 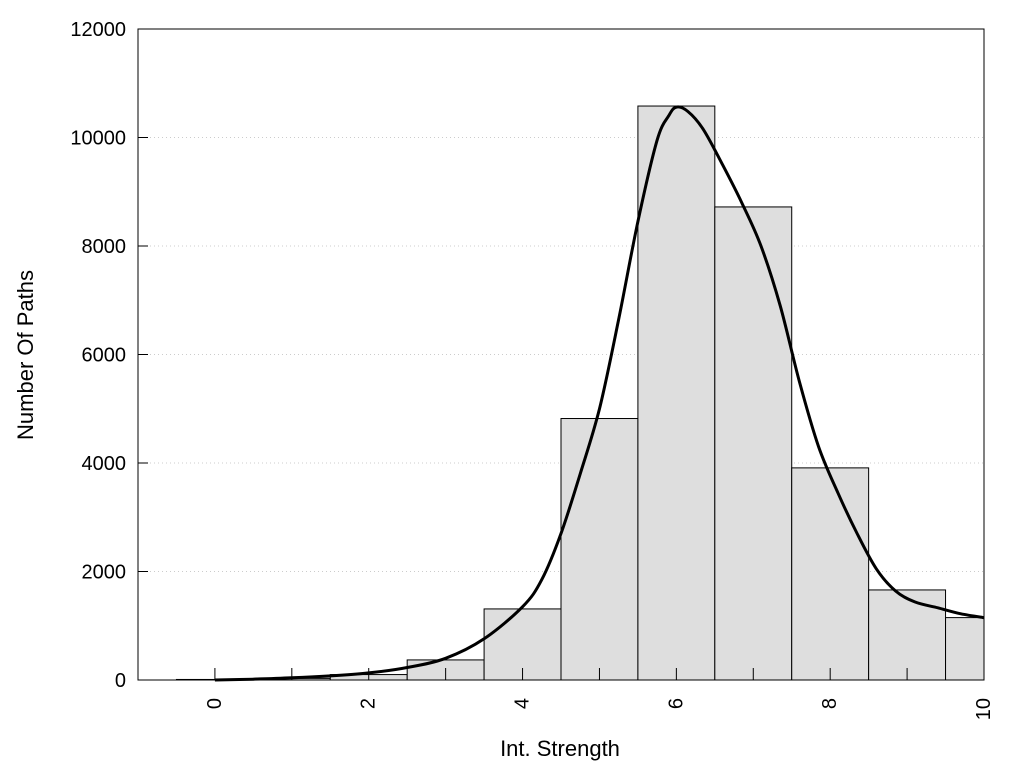 I want to click on y-tick-label: 2000, so click(x=104, y=573).